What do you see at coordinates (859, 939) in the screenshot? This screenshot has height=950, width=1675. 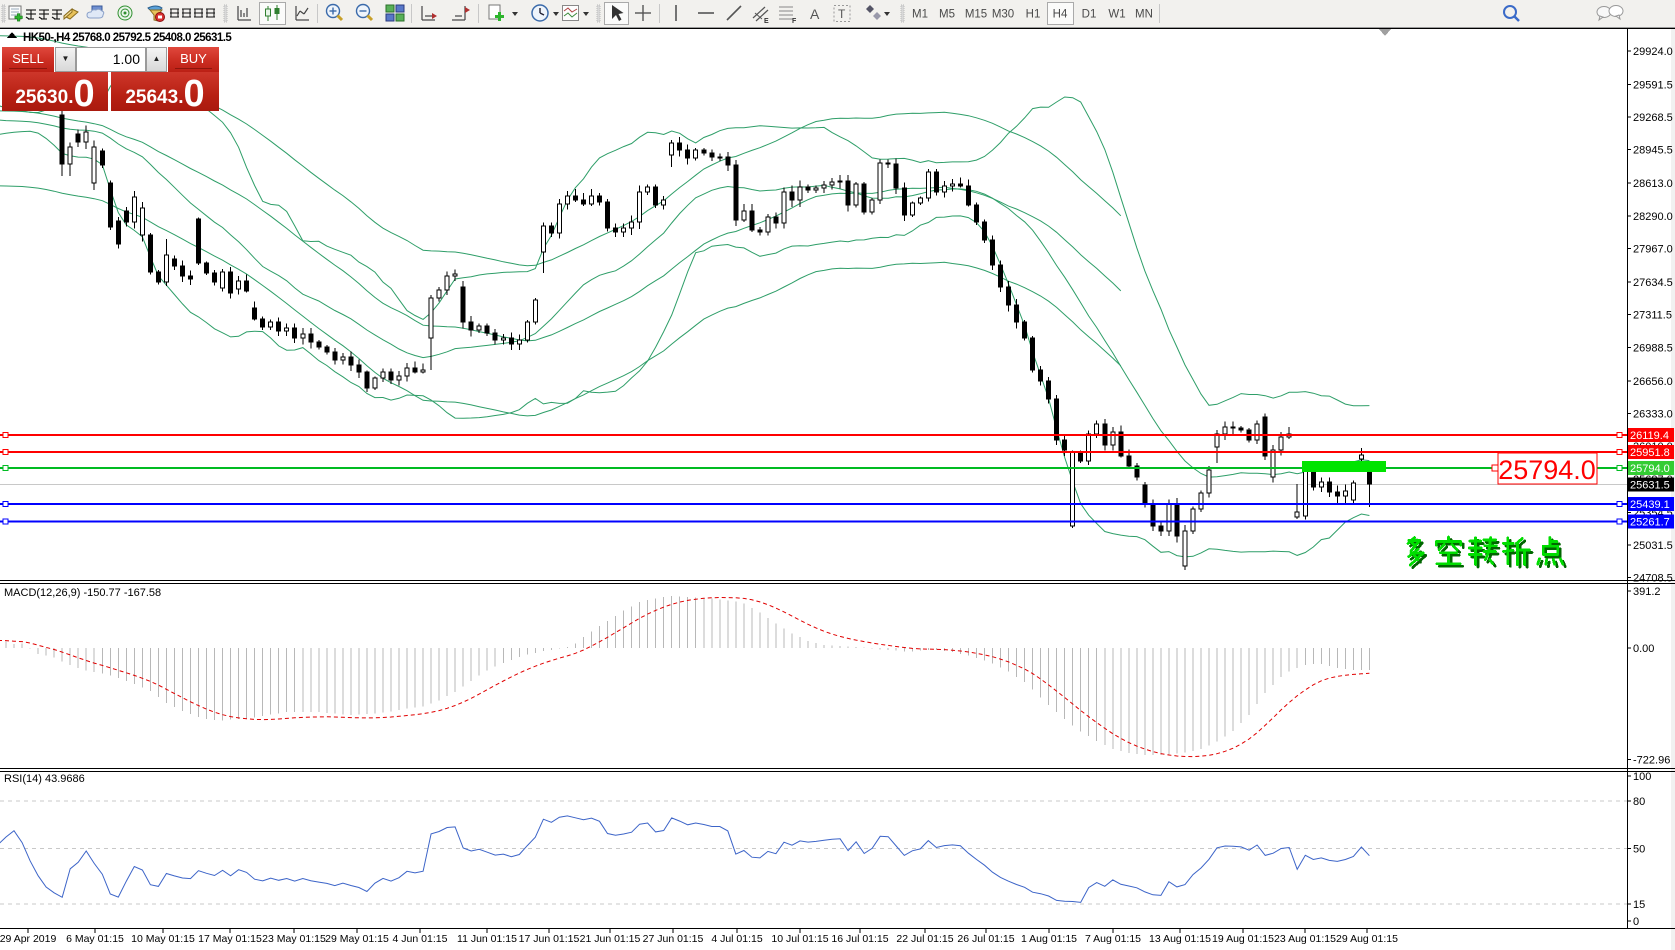 I see `svg-text: 16 Jul 01:15` at bounding box center [859, 939].